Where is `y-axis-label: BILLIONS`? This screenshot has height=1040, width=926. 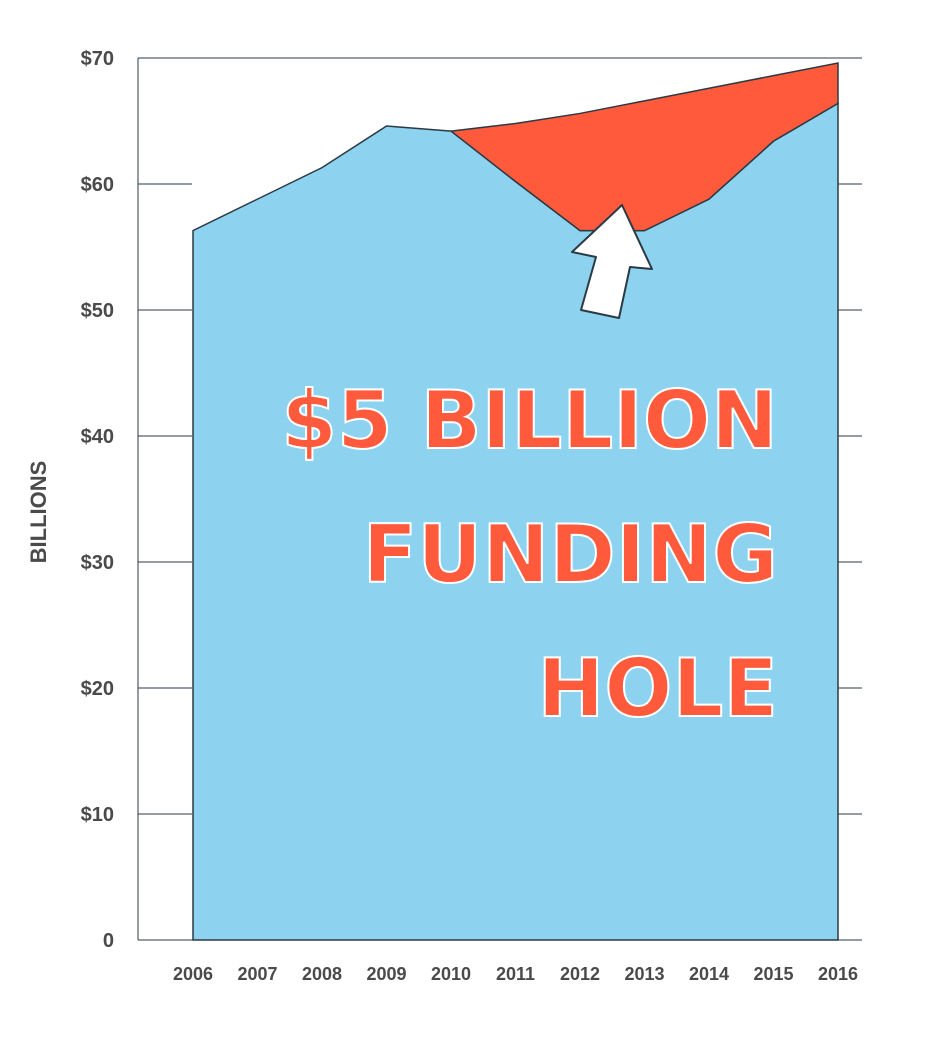
y-axis-label: BILLIONS is located at coordinates (38, 512).